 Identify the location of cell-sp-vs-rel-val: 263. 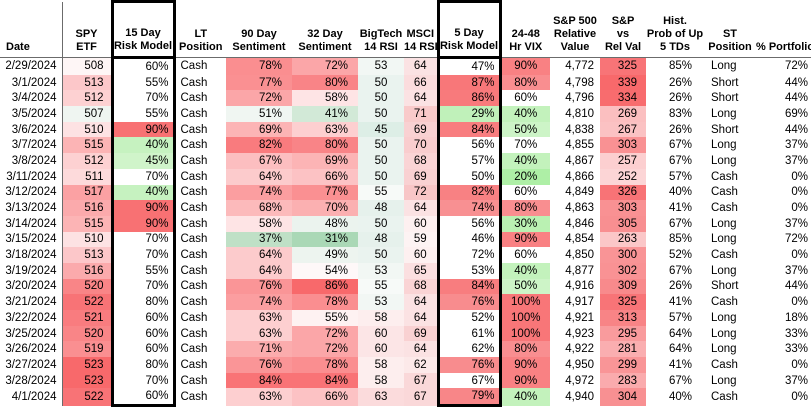
(623, 239).